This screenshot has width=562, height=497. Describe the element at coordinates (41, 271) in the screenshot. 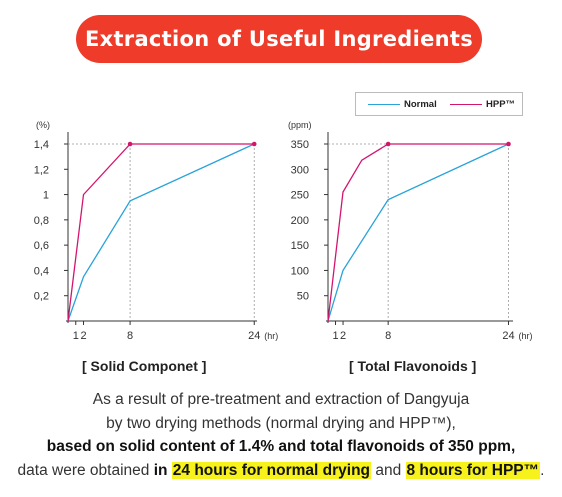

I see `y-tick-label: 0,4` at that location.